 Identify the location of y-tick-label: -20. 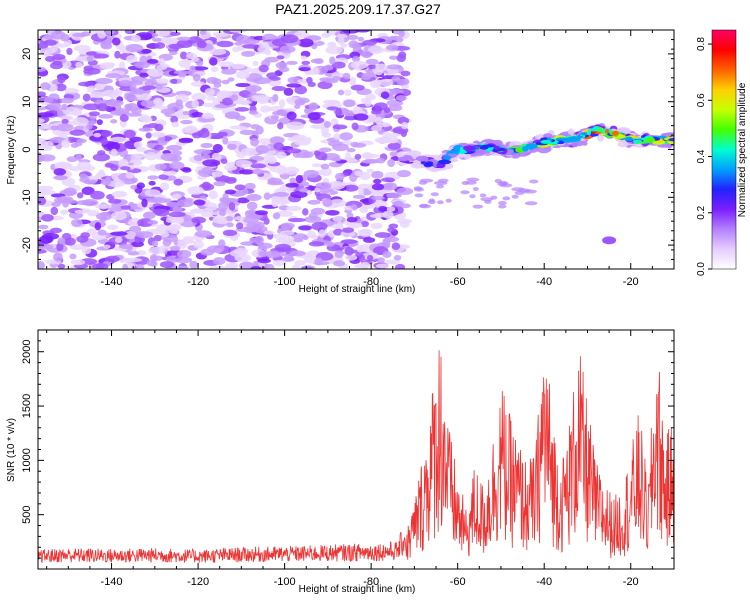
(27, 245).